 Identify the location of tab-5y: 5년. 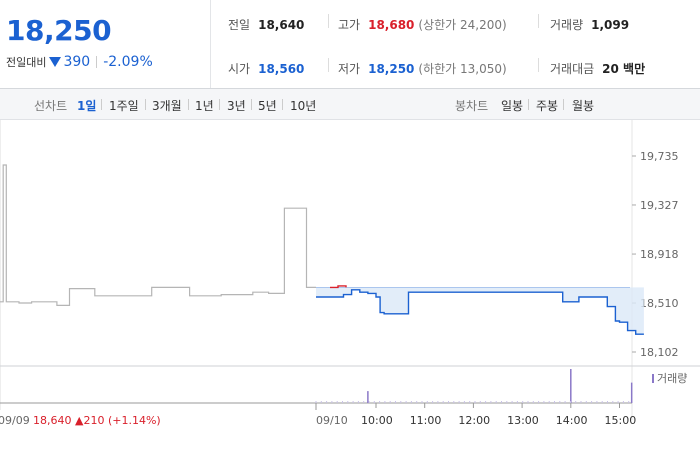
(267, 106).